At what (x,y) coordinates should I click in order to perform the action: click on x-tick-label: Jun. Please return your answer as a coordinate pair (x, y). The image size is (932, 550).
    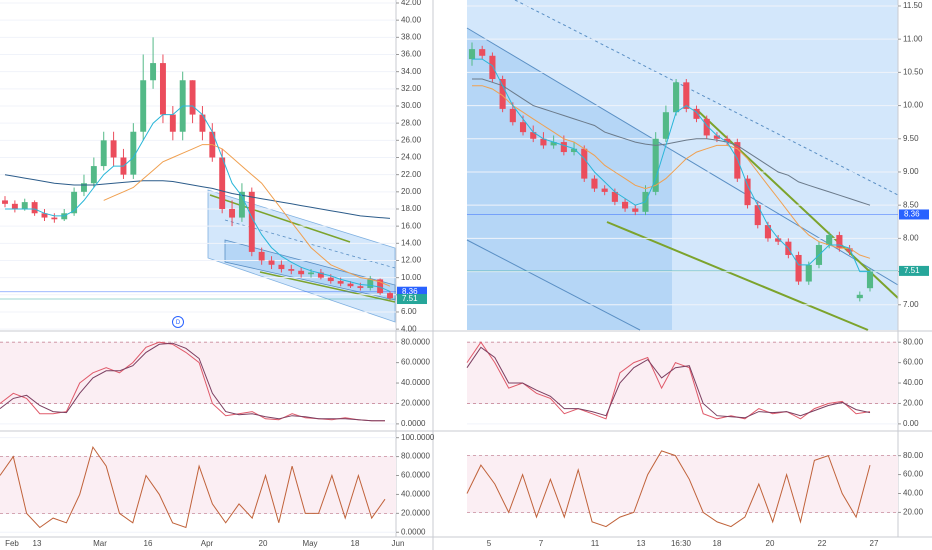
    Looking at the image, I should click on (398, 543).